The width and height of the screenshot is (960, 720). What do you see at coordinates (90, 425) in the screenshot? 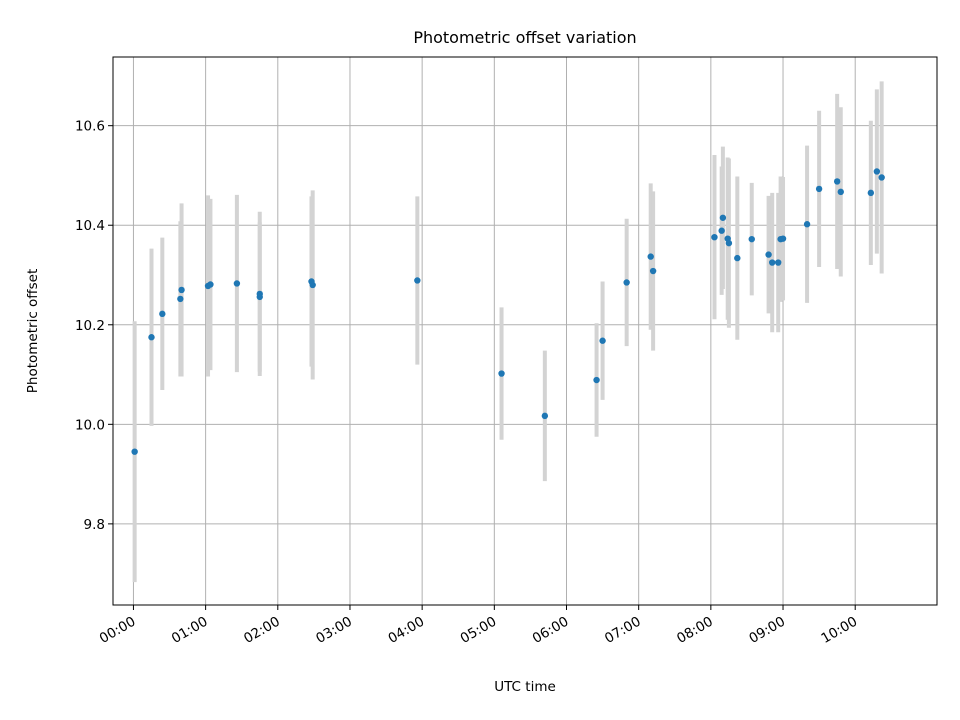
I see `y-tick-label: 10.0` at bounding box center [90, 425].